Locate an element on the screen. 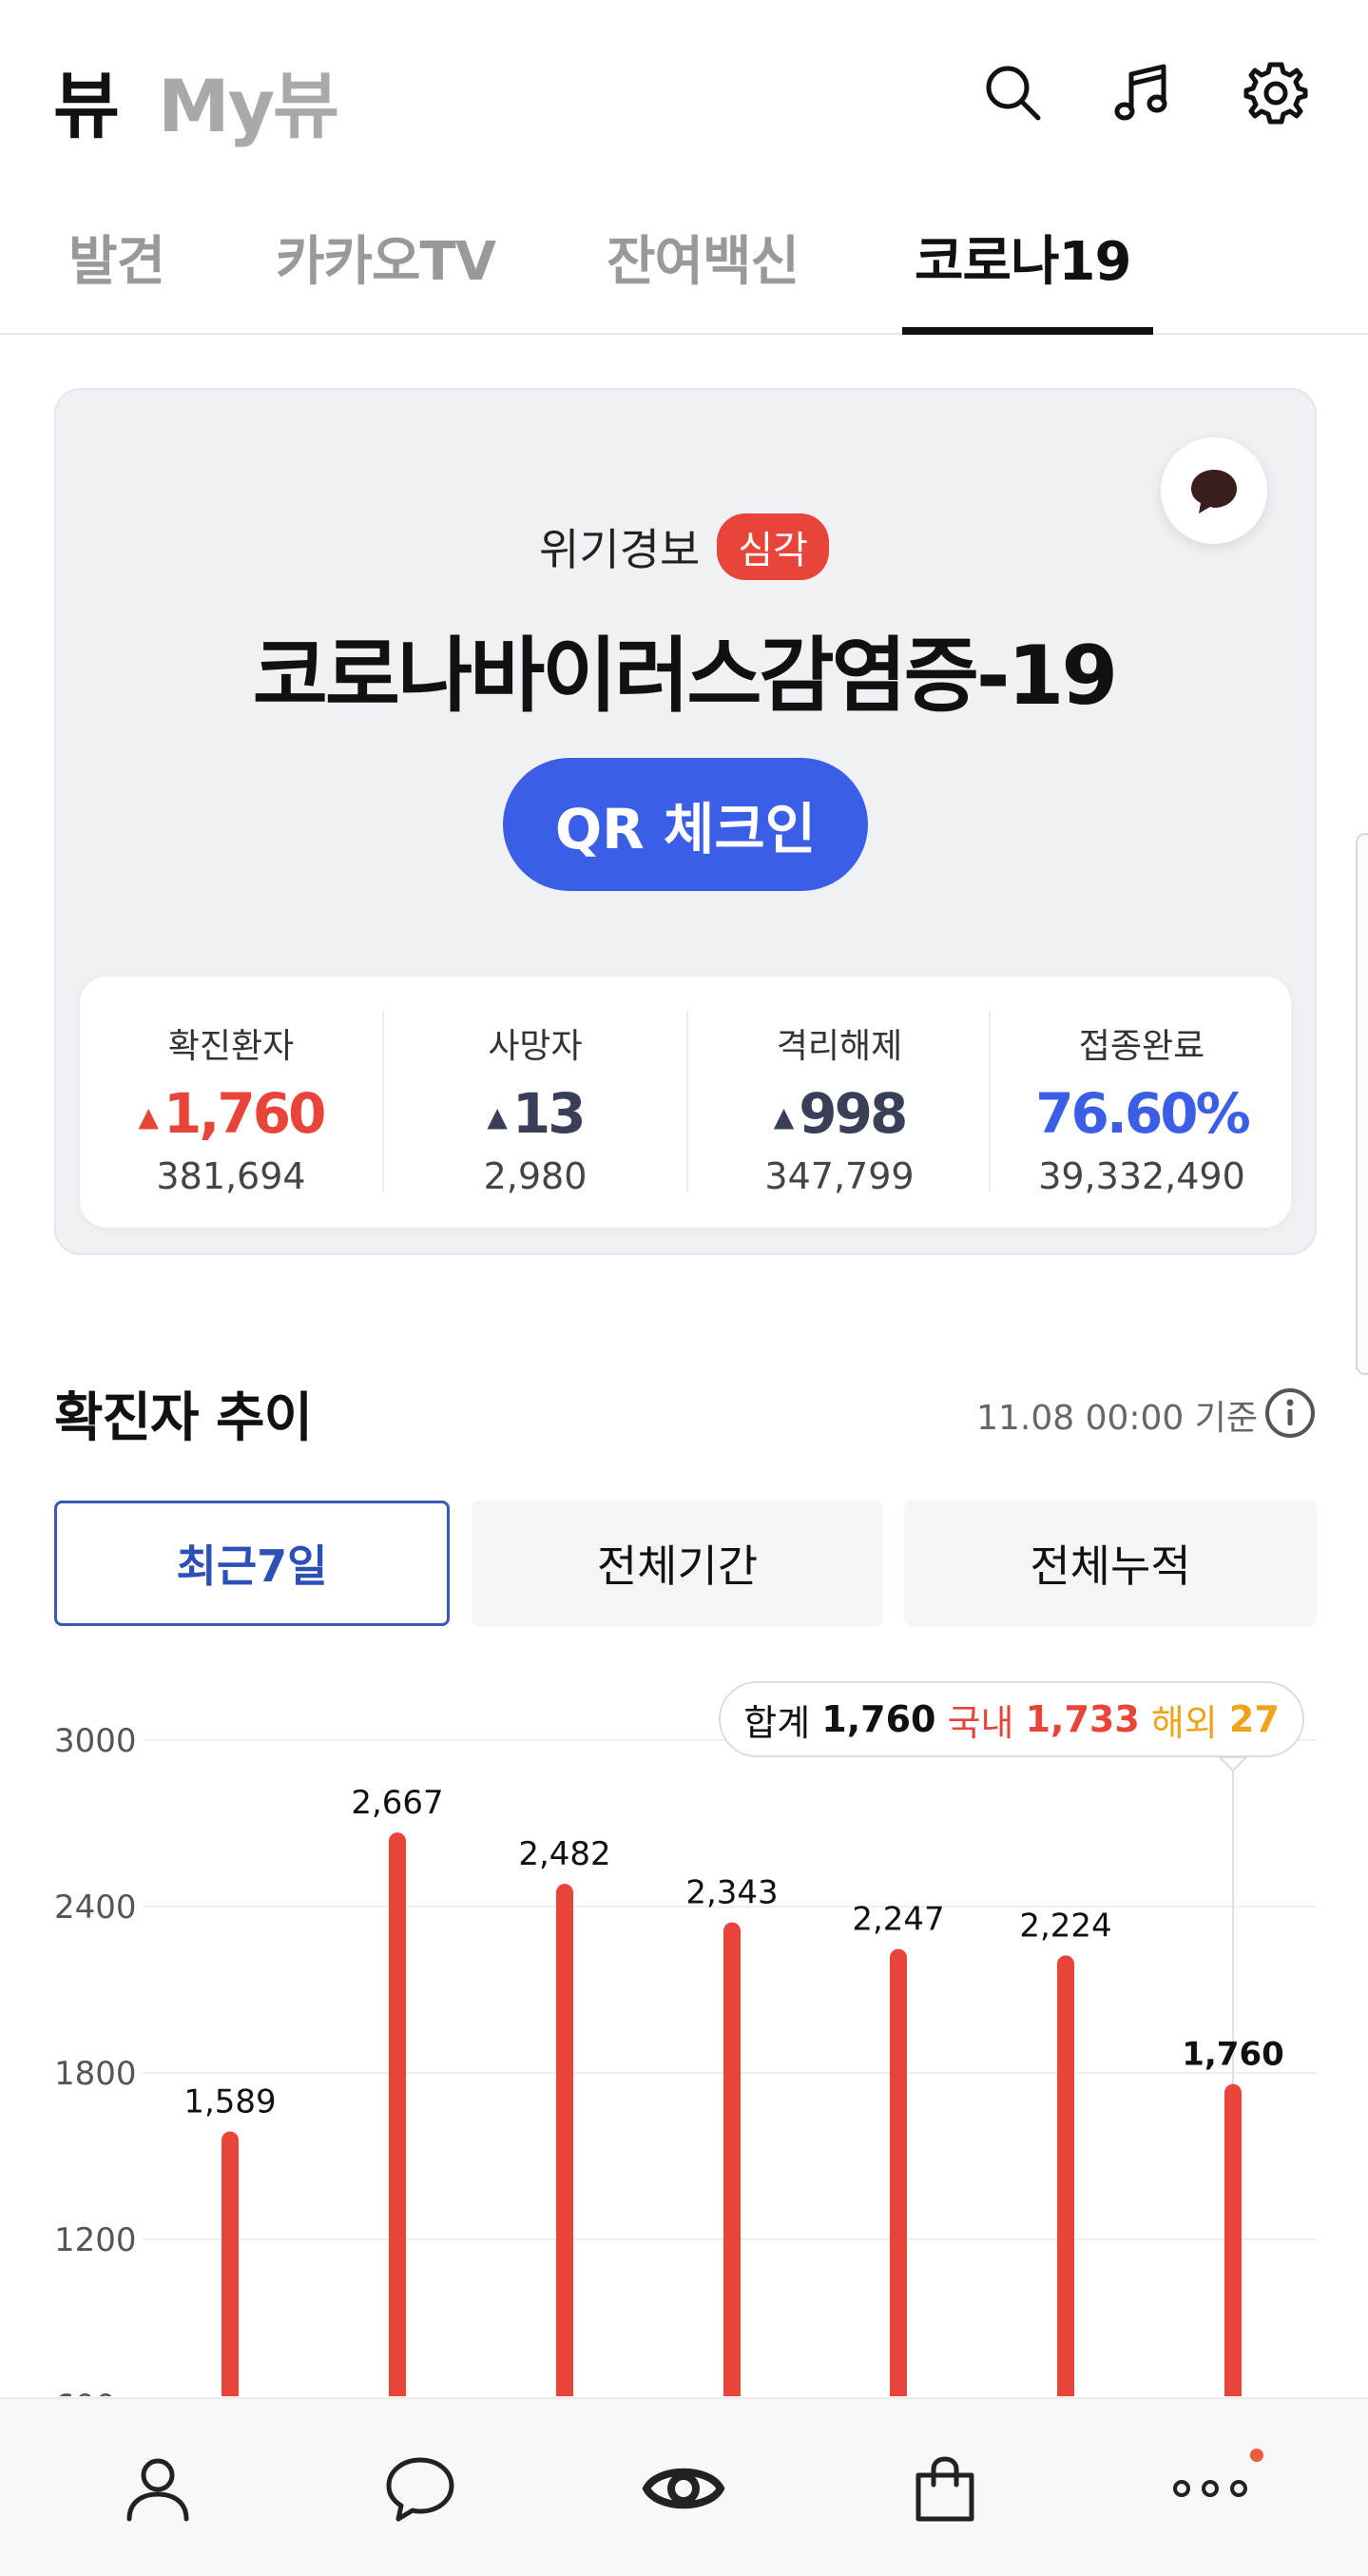 Image resolution: width=1368 pixels, height=2576 pixels. stat-label: 사망자 is located at coordinates (535, 1046).